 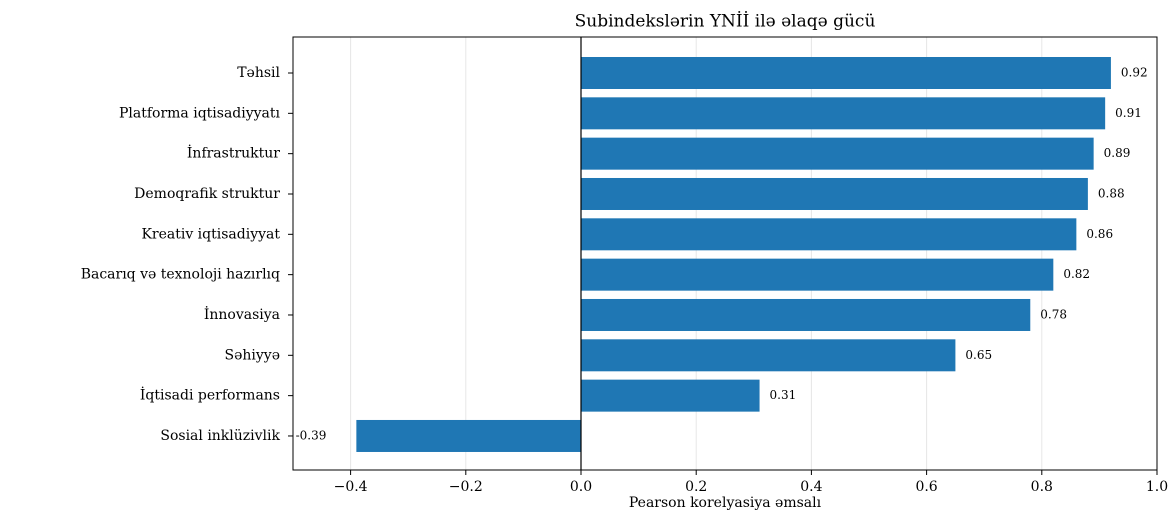 What do you see at coordinates (311, 435) in the screenshot?
I see `value-label: -0.39` at bounding box center [311, 435].